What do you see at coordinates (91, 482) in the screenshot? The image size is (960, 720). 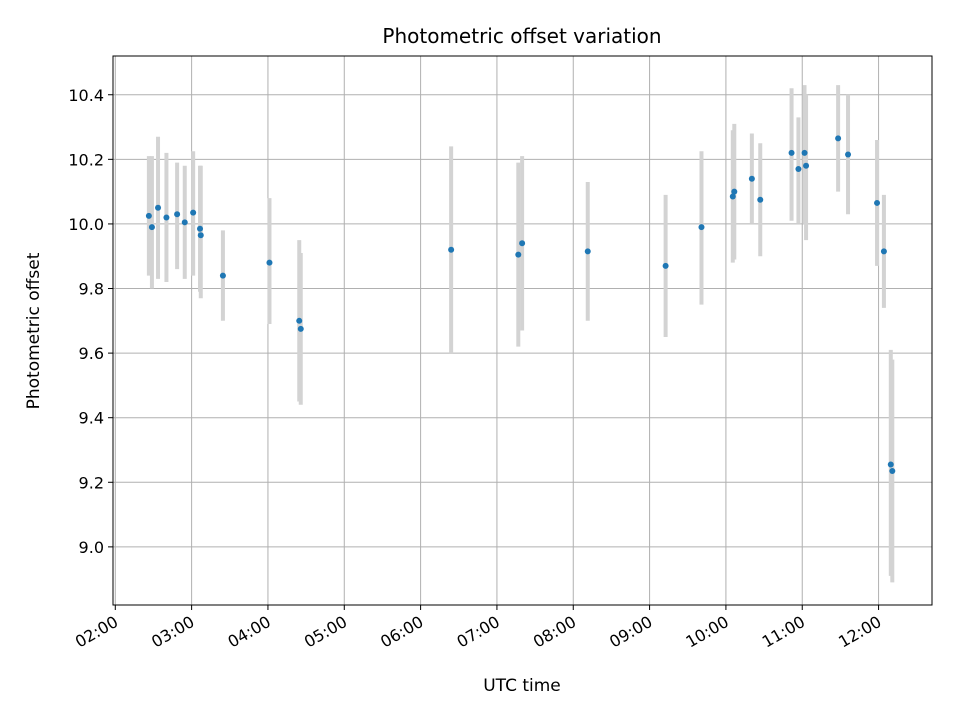 I see `y-tick-label: 9.2` at bounding box center [91, 482].